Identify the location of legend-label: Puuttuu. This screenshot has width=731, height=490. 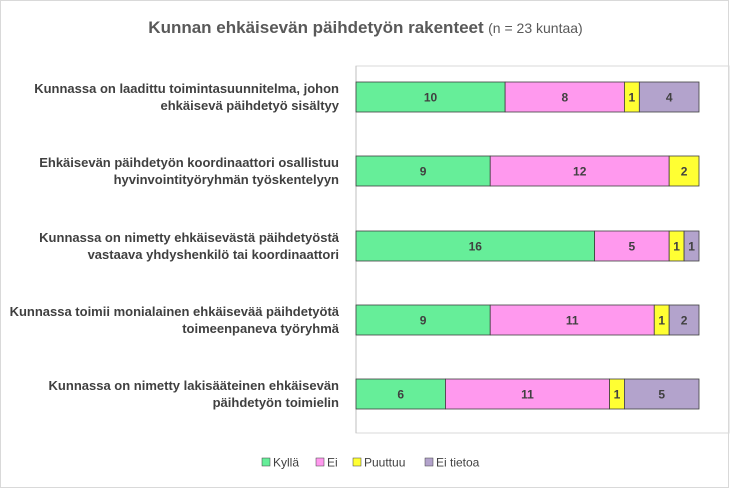
(384, 463).